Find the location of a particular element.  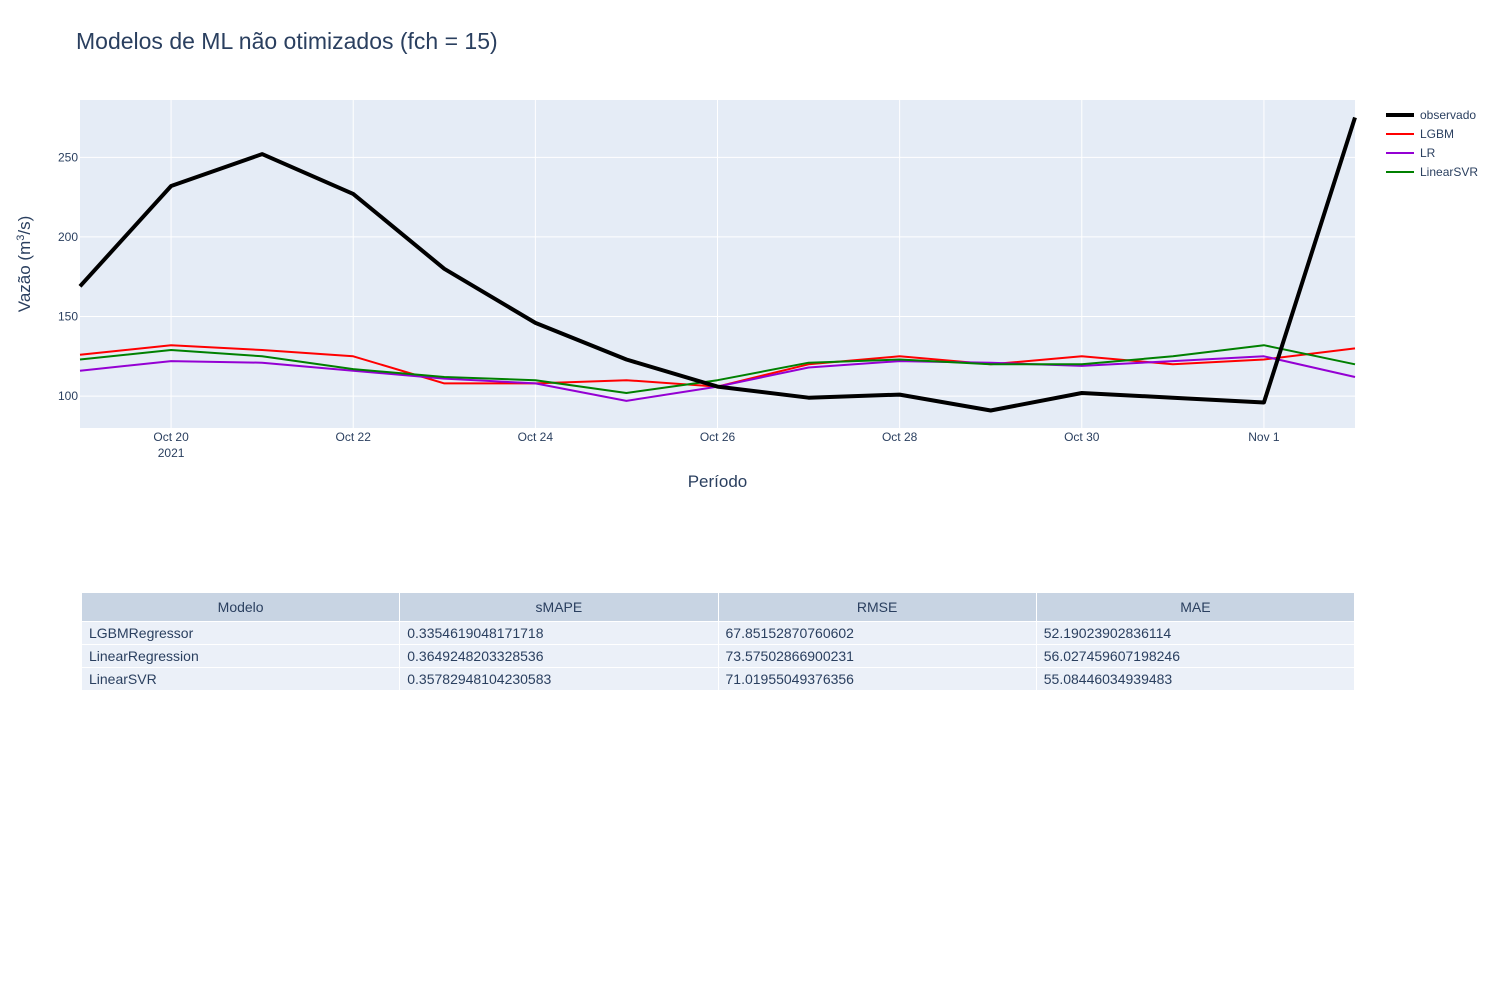

y-axis-title: Vazão (m3/s) is located at coordinates (24, 264).